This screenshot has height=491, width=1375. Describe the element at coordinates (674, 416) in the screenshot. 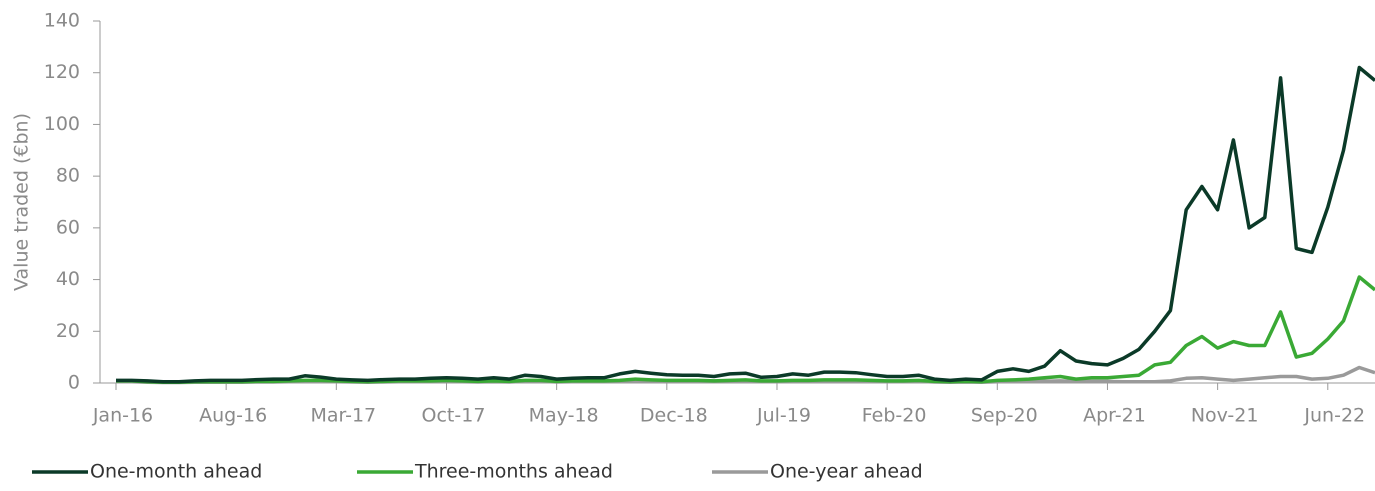

I see `x-tick-label: Dec-18` at that location.